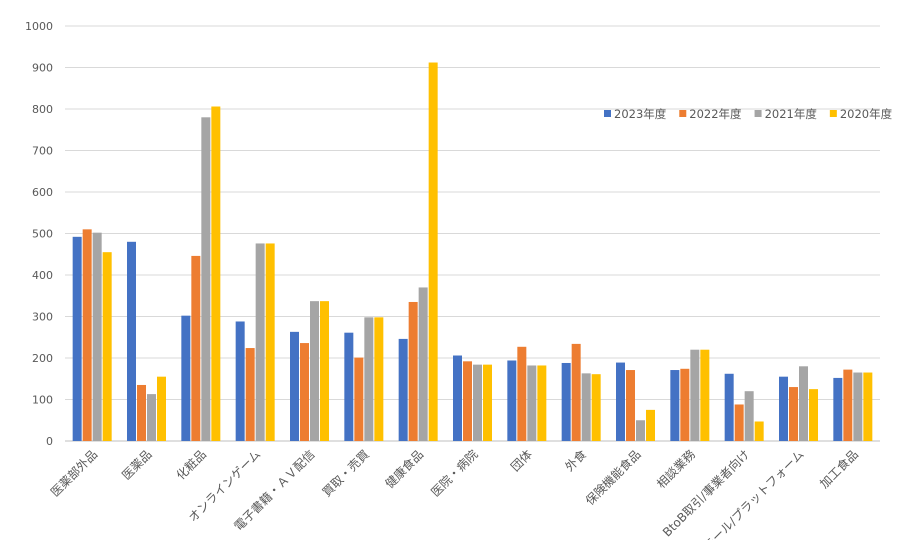 The width and height of the screenshot is (904, 540). What do you see at coordinates (858, 406) in the screenshot?
I see `bar-2021年度-加工食品` at bounding box center [858, 406].